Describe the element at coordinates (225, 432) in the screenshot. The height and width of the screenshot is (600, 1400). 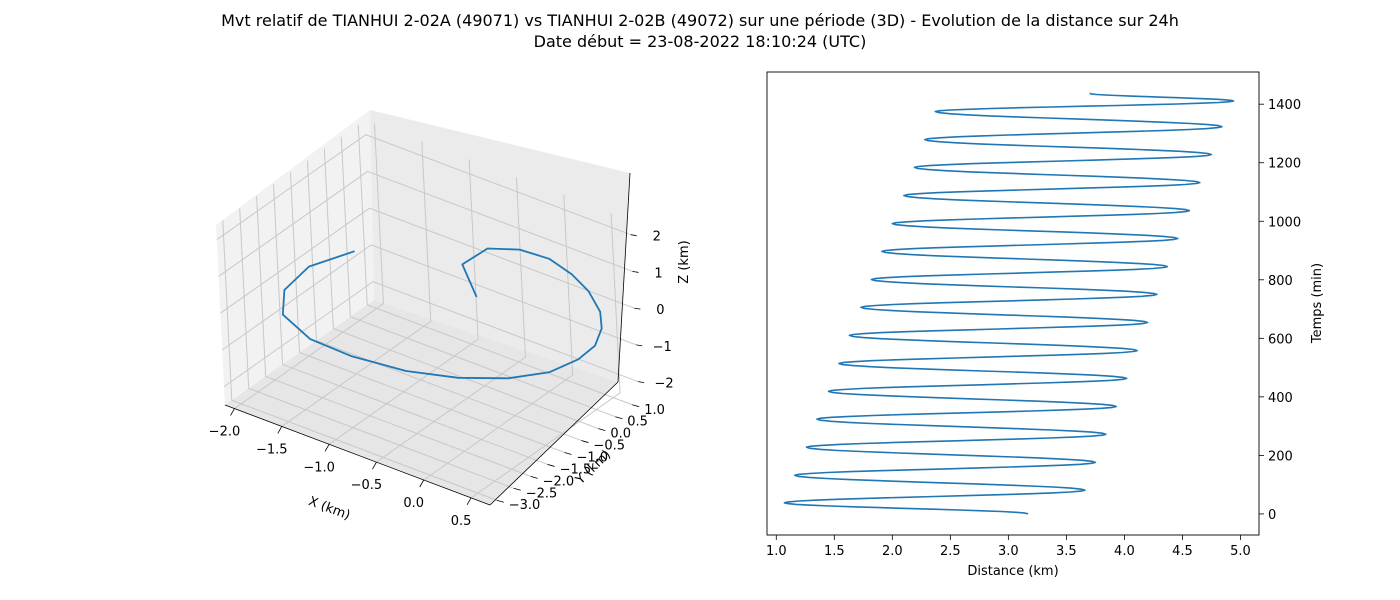
I see `x-tick-label: −2.0` at that location.